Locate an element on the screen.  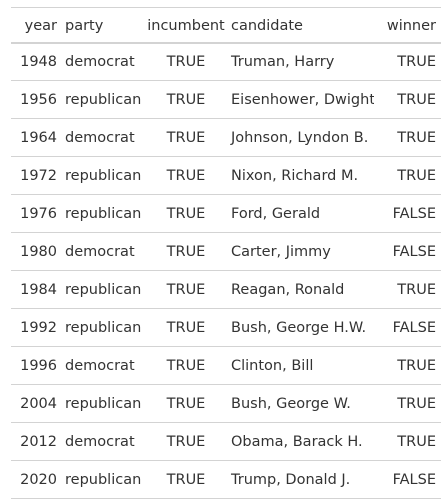
cell-candidate: Clinton, Bill is located at coordinates (272, 366).